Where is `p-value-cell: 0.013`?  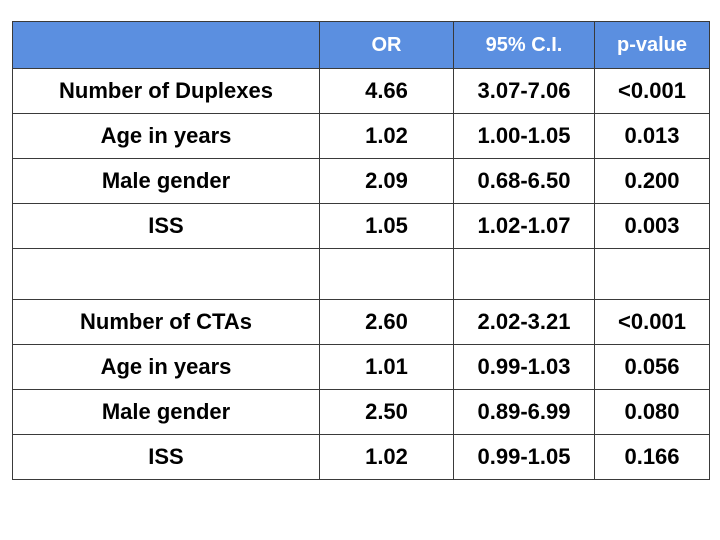 p-value-cell: 0.013 is located at coordinates (652, 136).